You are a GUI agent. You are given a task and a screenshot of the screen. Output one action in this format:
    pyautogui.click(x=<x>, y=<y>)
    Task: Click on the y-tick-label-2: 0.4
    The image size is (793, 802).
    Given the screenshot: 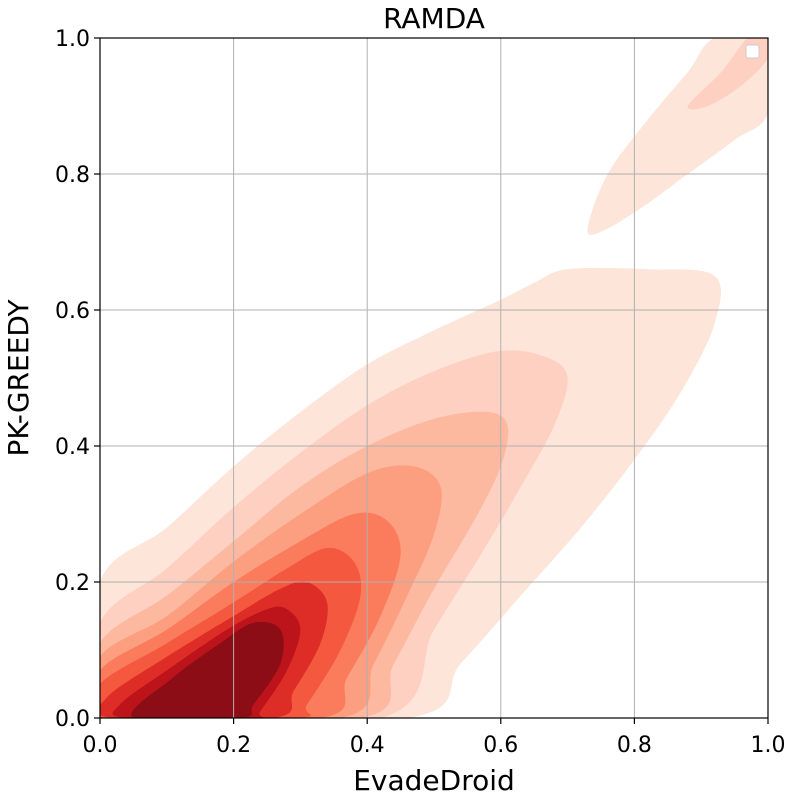 What is the action you would take?
    pyautogui.click(x=72, y=447)
    